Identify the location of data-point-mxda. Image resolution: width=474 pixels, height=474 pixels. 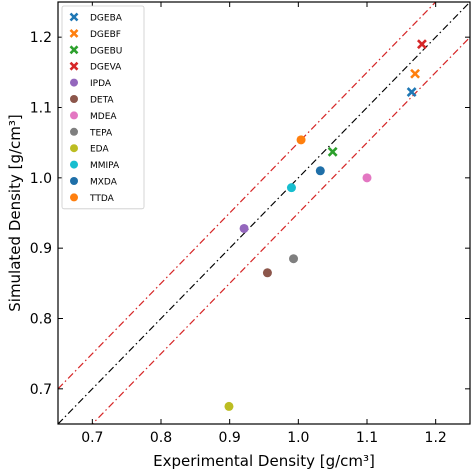
(320, 171).